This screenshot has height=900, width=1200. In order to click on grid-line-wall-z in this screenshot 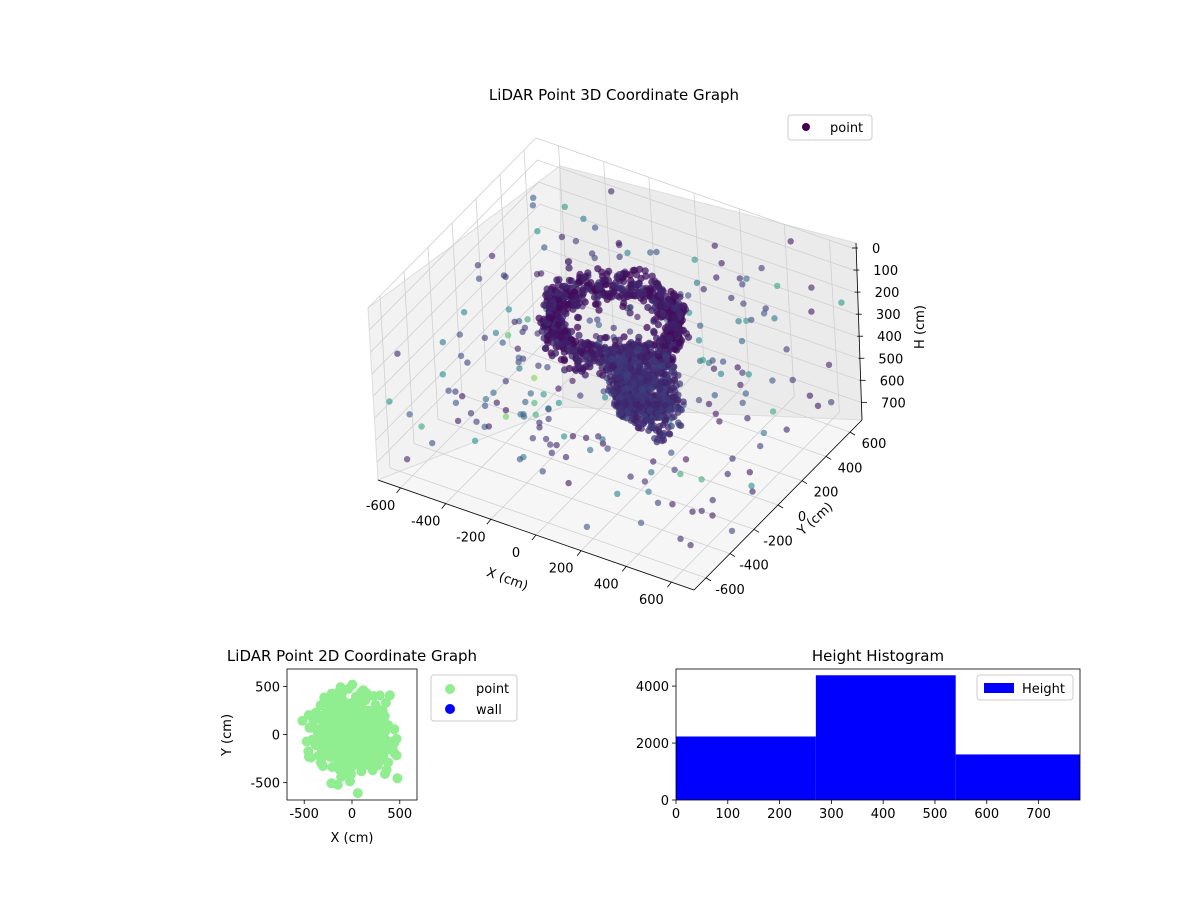, I will do `click(612, 267)`.